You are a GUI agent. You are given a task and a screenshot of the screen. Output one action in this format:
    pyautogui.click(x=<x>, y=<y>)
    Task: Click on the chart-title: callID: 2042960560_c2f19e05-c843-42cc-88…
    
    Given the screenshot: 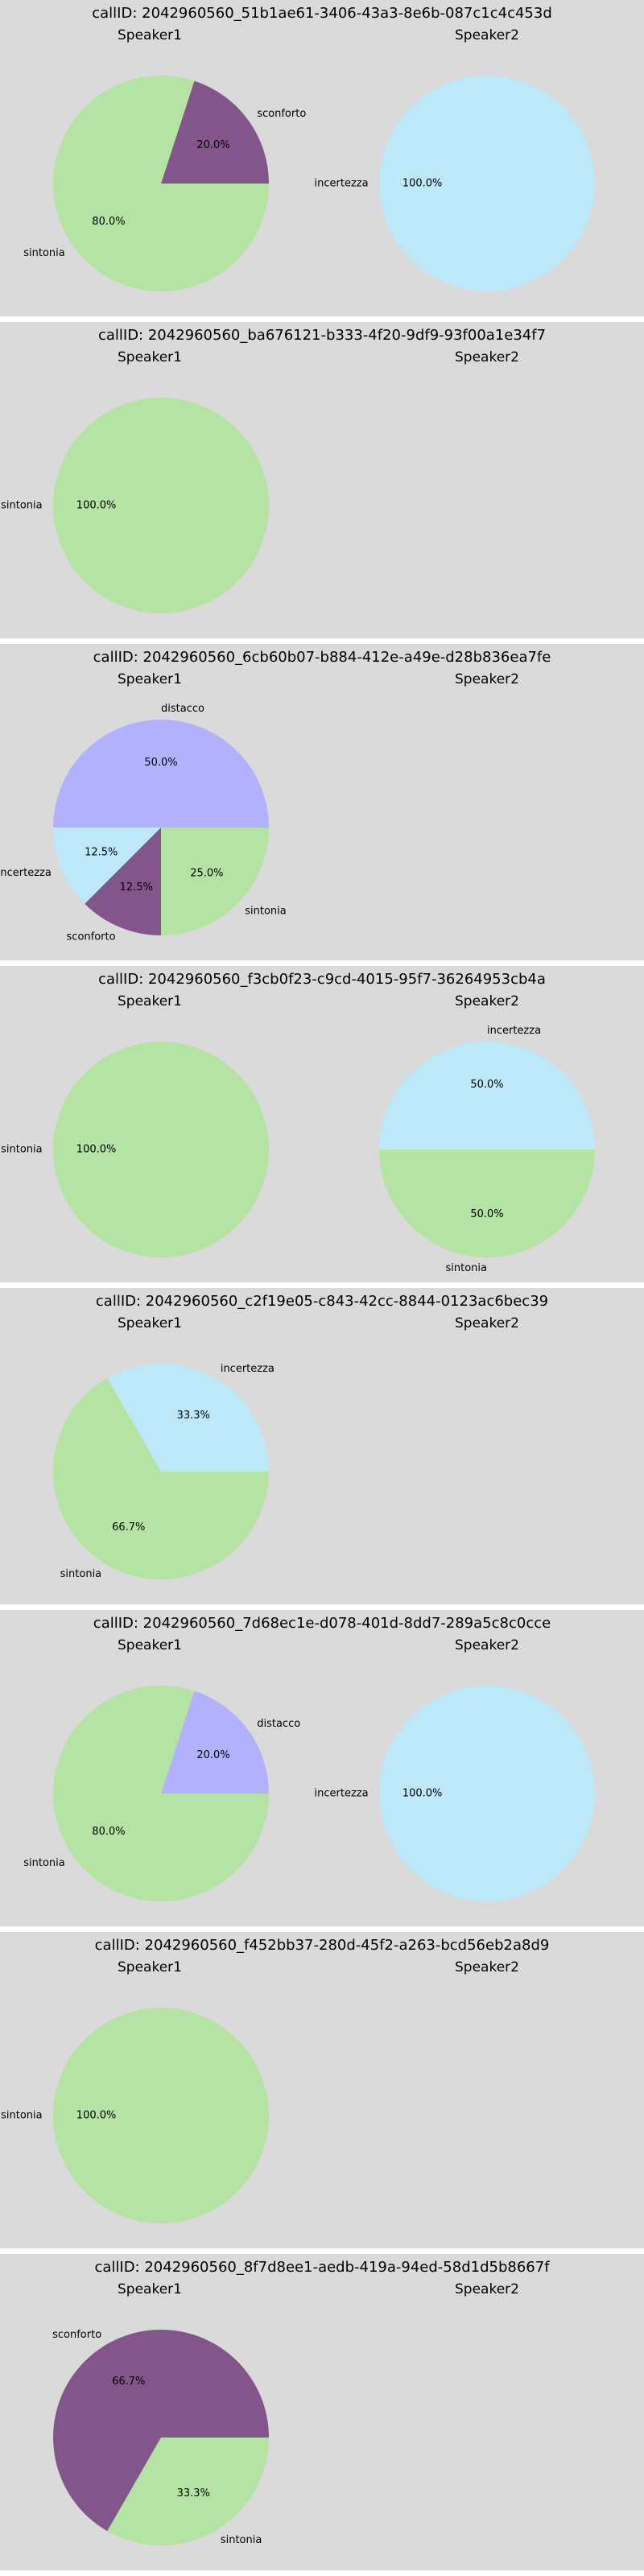 What is the action you would take?
    pyautogui.click(x=322, y=1301)
    